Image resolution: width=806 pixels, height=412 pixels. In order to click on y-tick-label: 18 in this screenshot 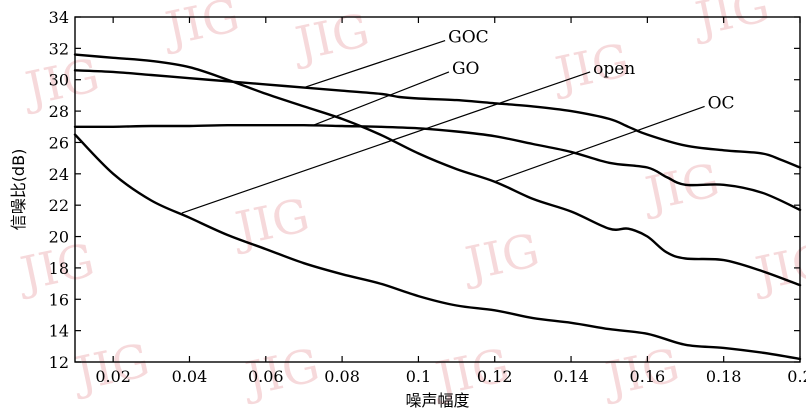, I will do `click(59, 268)`.